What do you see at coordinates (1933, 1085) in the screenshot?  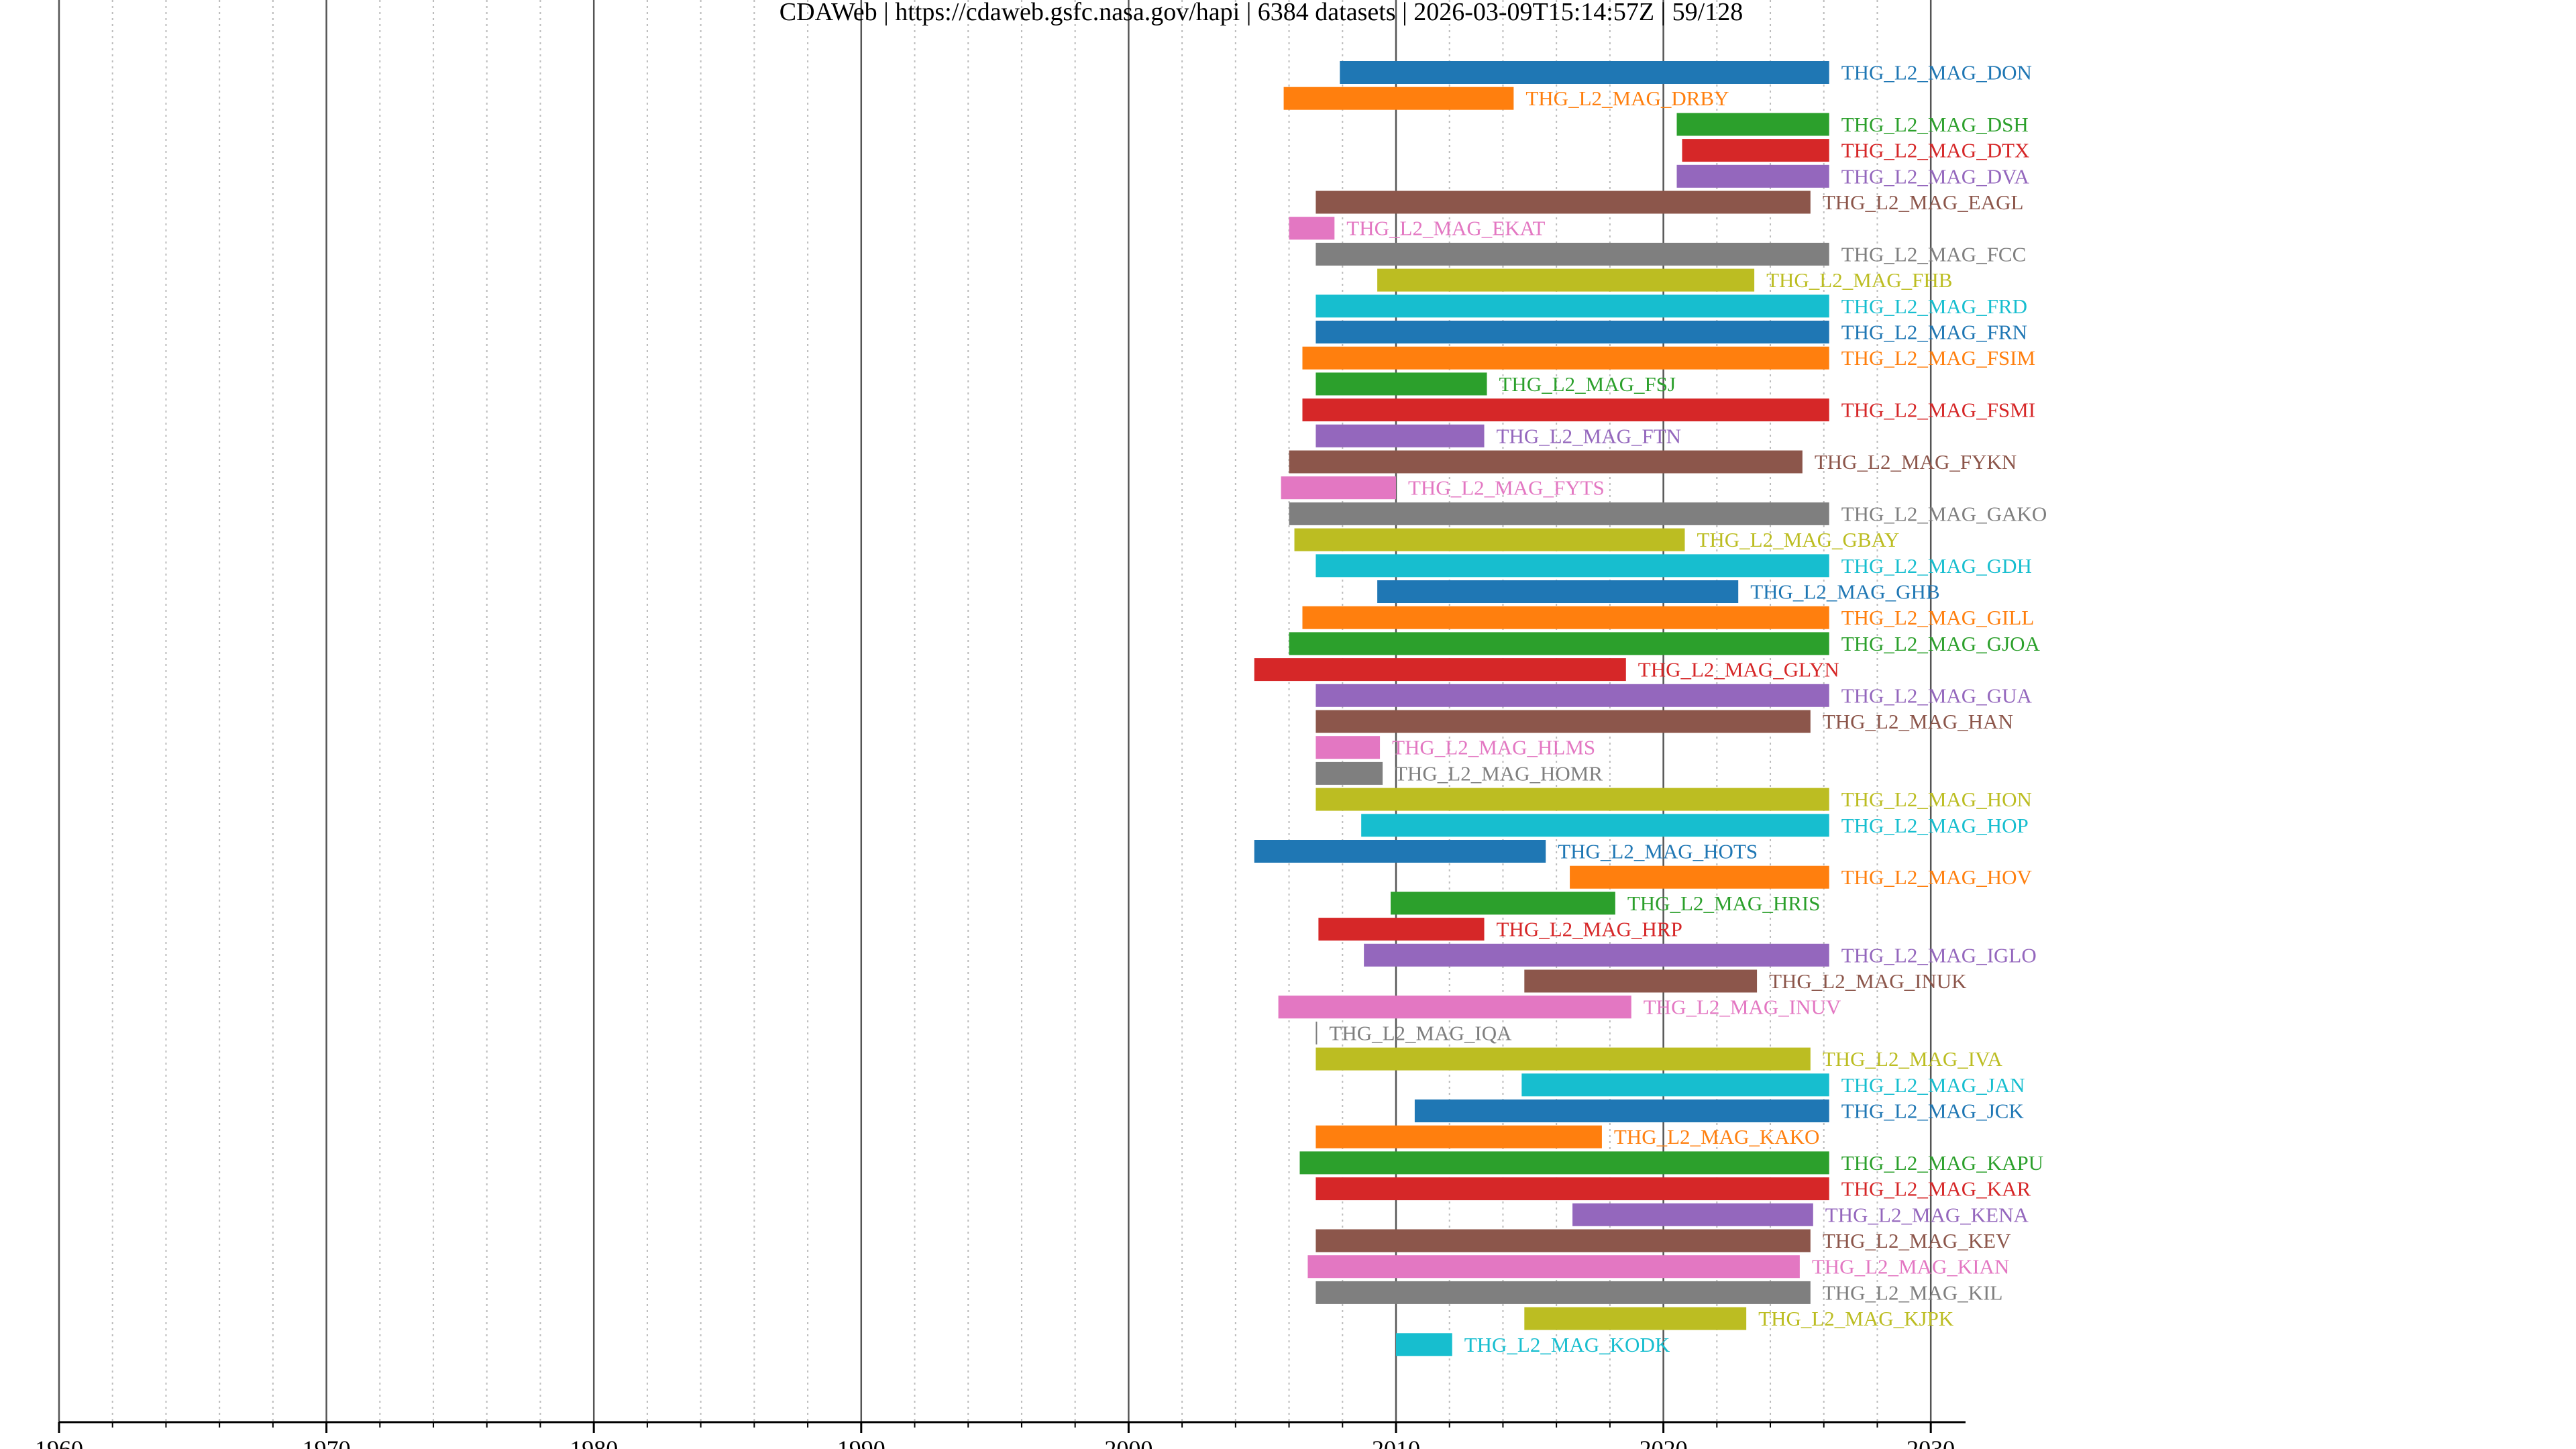 I see `dataset-label: THG_L2_MAG_JAN` at bounding box center [1933, 1085].